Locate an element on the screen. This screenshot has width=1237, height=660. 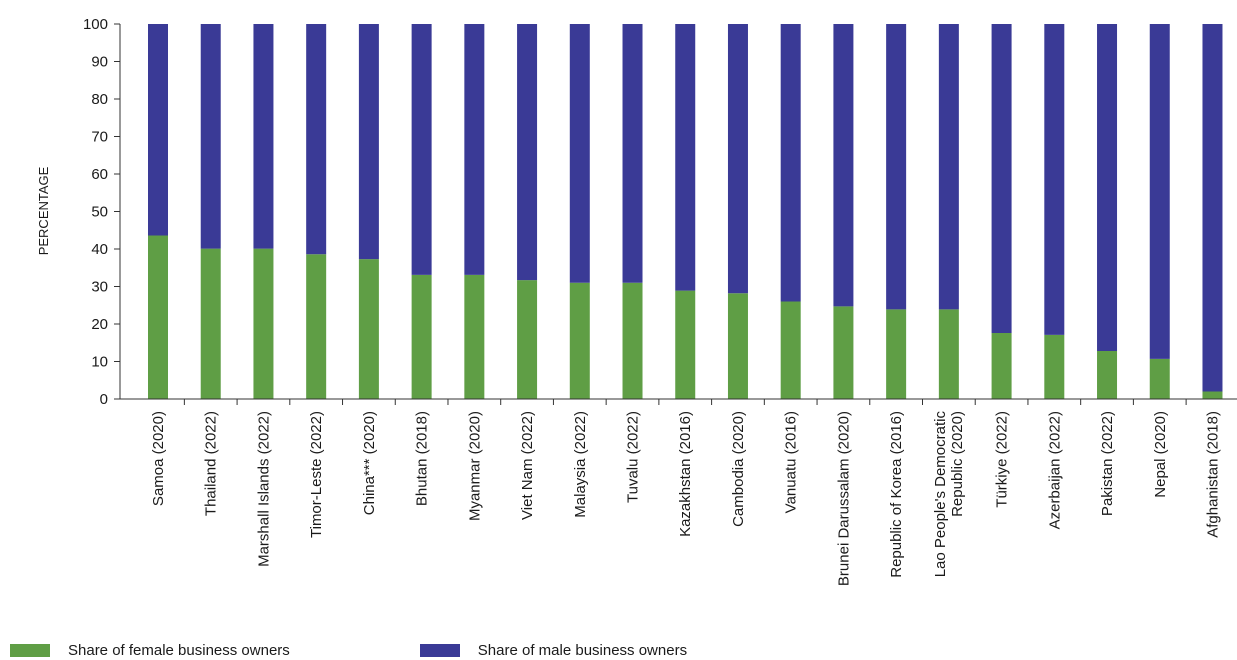
x-tick-label: Republic of Korea (2016) is located at coordinates (896, 494).